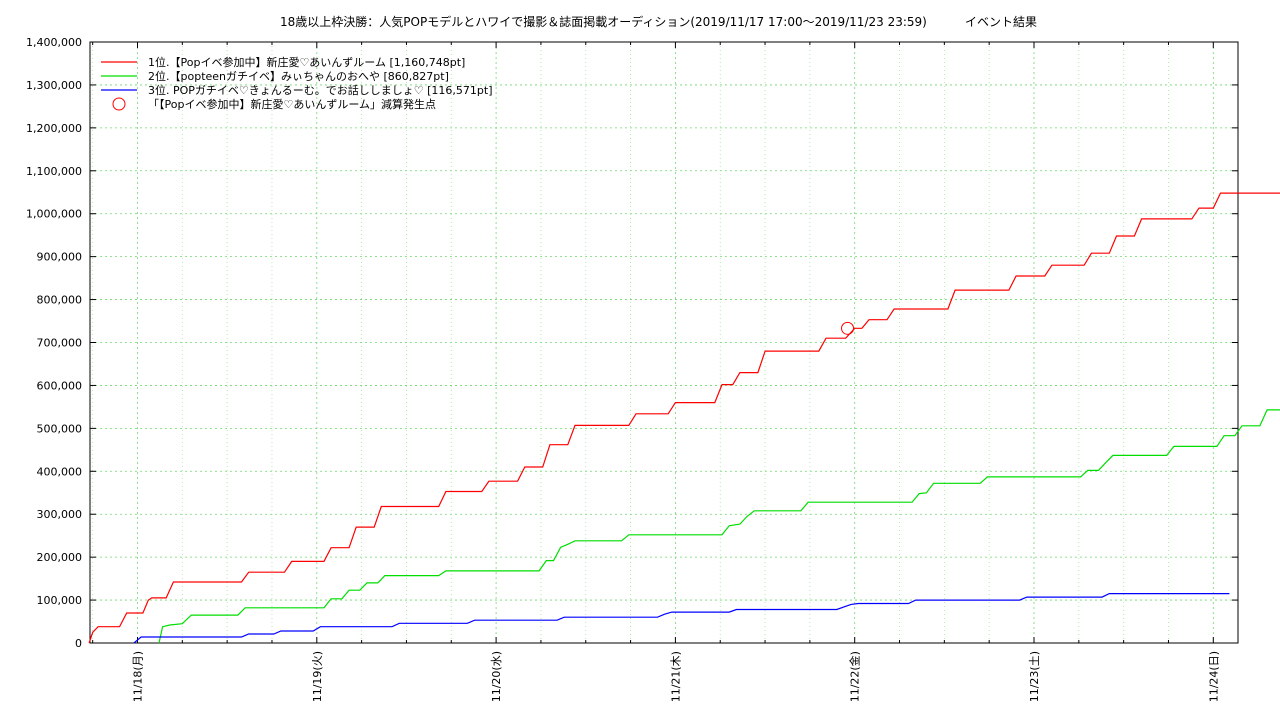  I want to click on legend-label: 「【Popイベ参加中】新庄愛♡あいんずルーム」減算発生点, so click(292, 104).